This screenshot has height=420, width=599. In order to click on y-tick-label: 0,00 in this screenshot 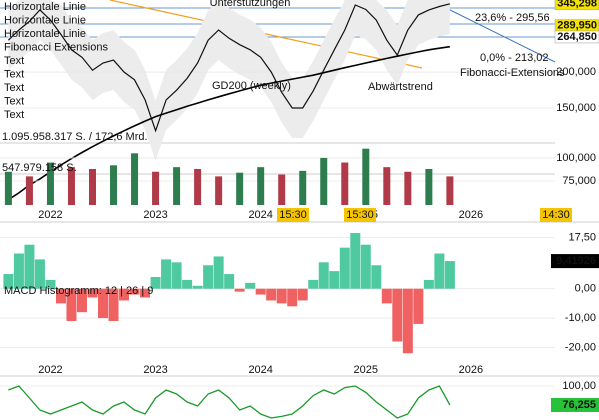, I will do `click(585, 289)`.